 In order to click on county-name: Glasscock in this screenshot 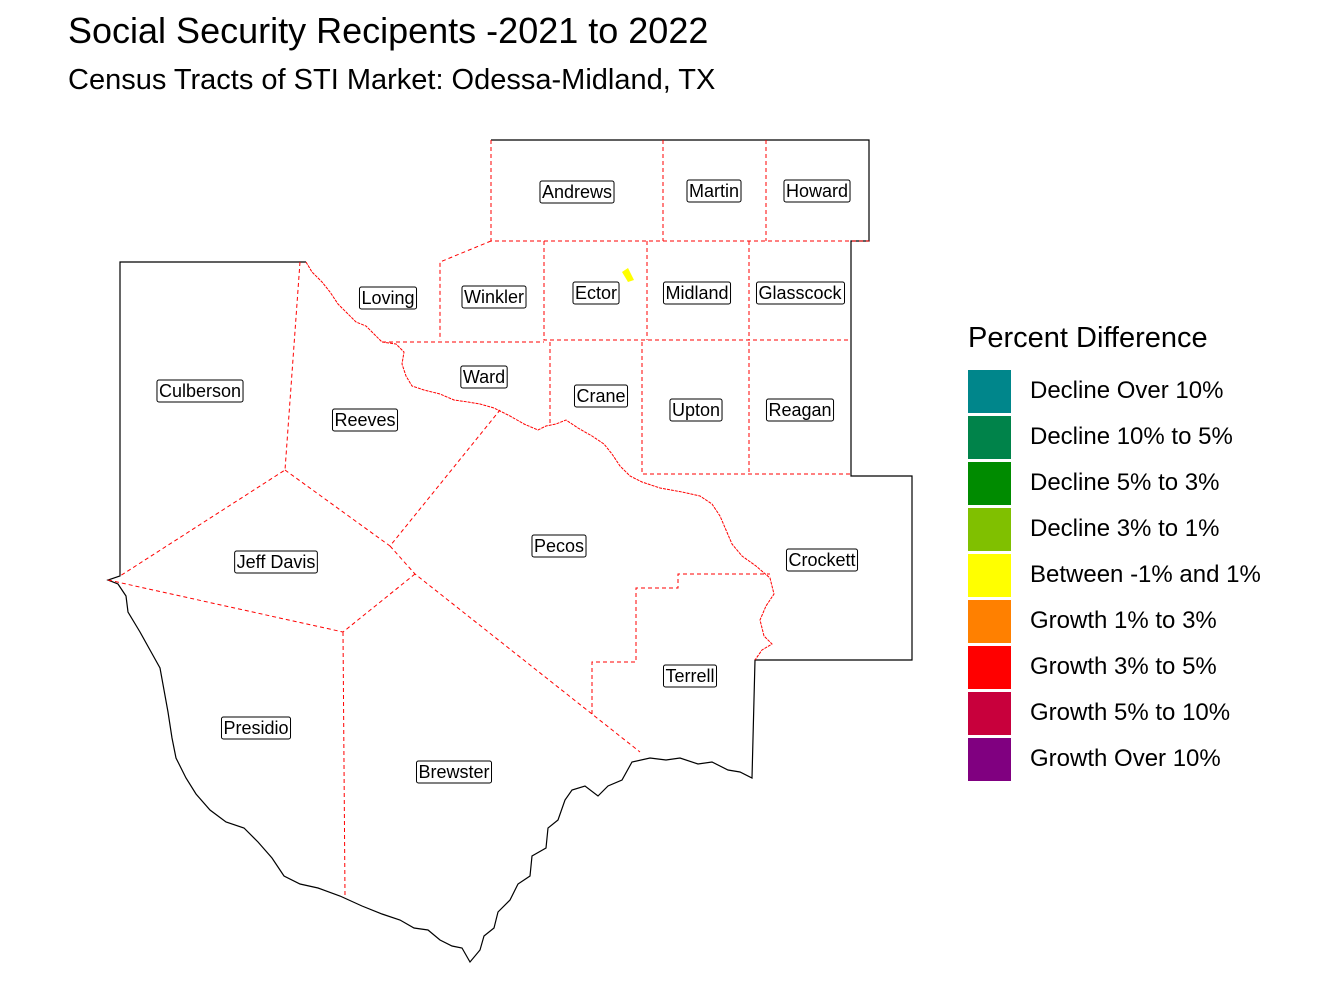, I will do `click(800, 293)`.